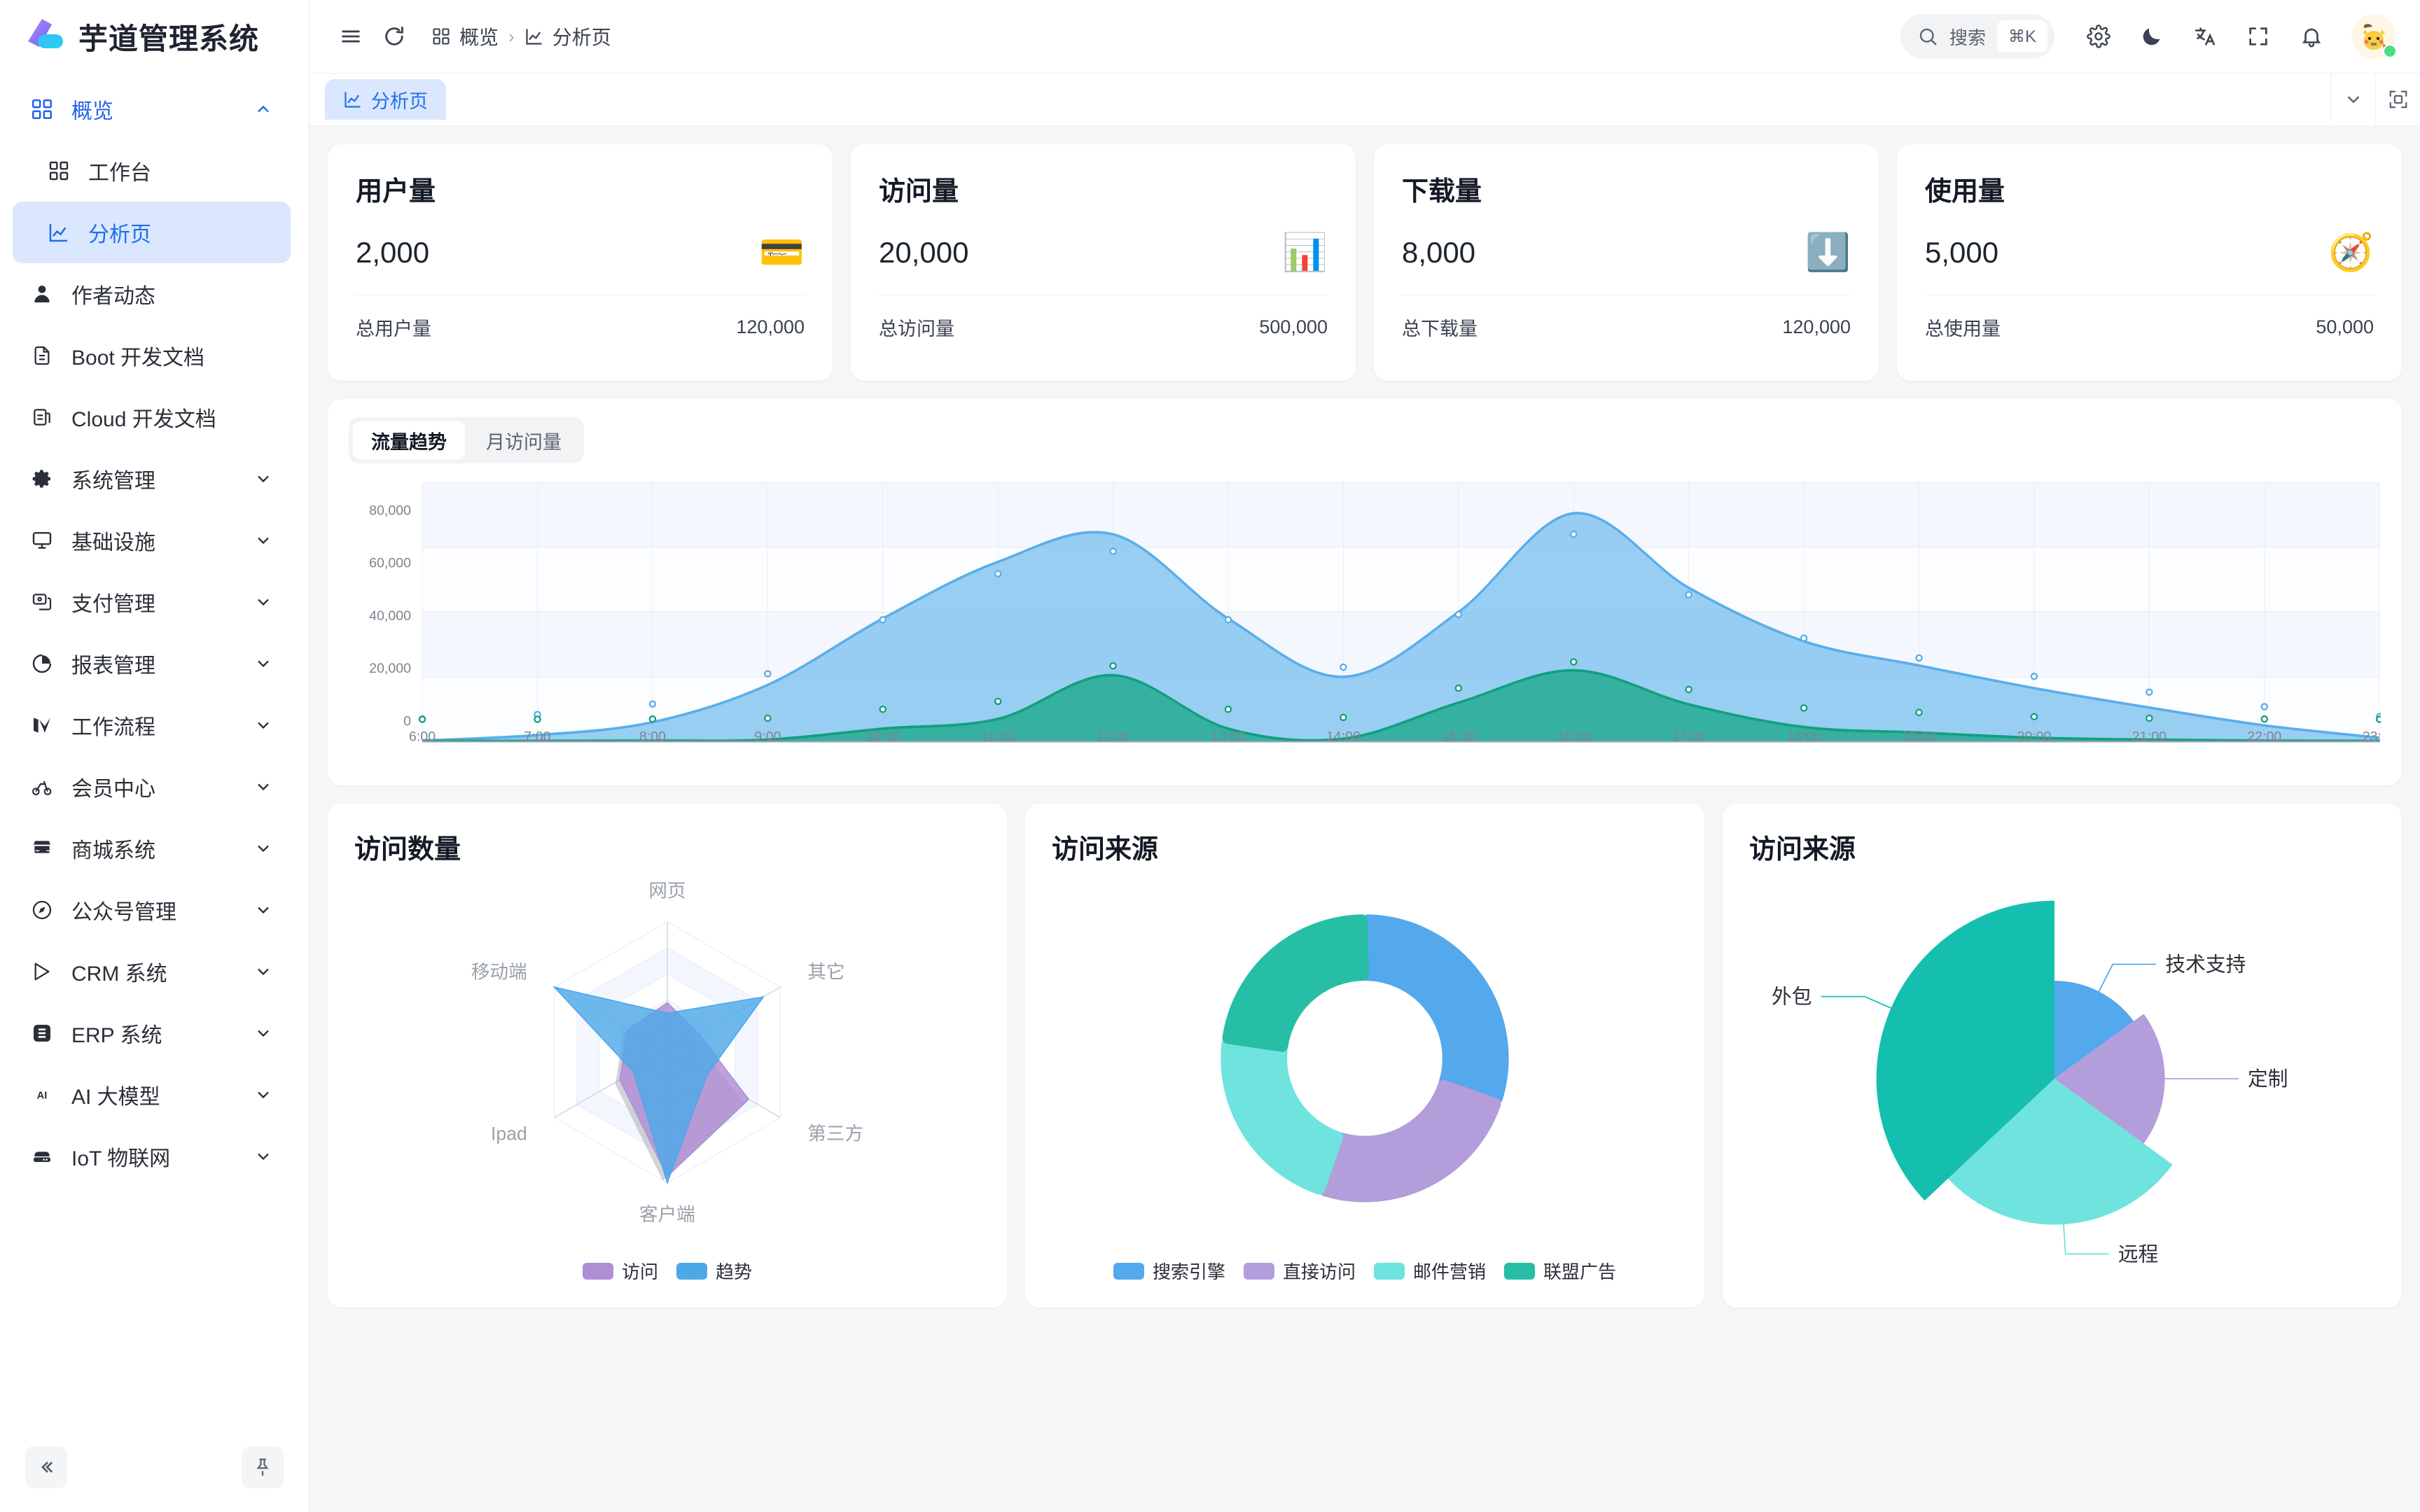 Image resolution: width=2420 pixels, height=1512 pixels. Describe the element at coordinates (835, 1134) in the screenshot. I see `svg-text: 第三方` at that location.